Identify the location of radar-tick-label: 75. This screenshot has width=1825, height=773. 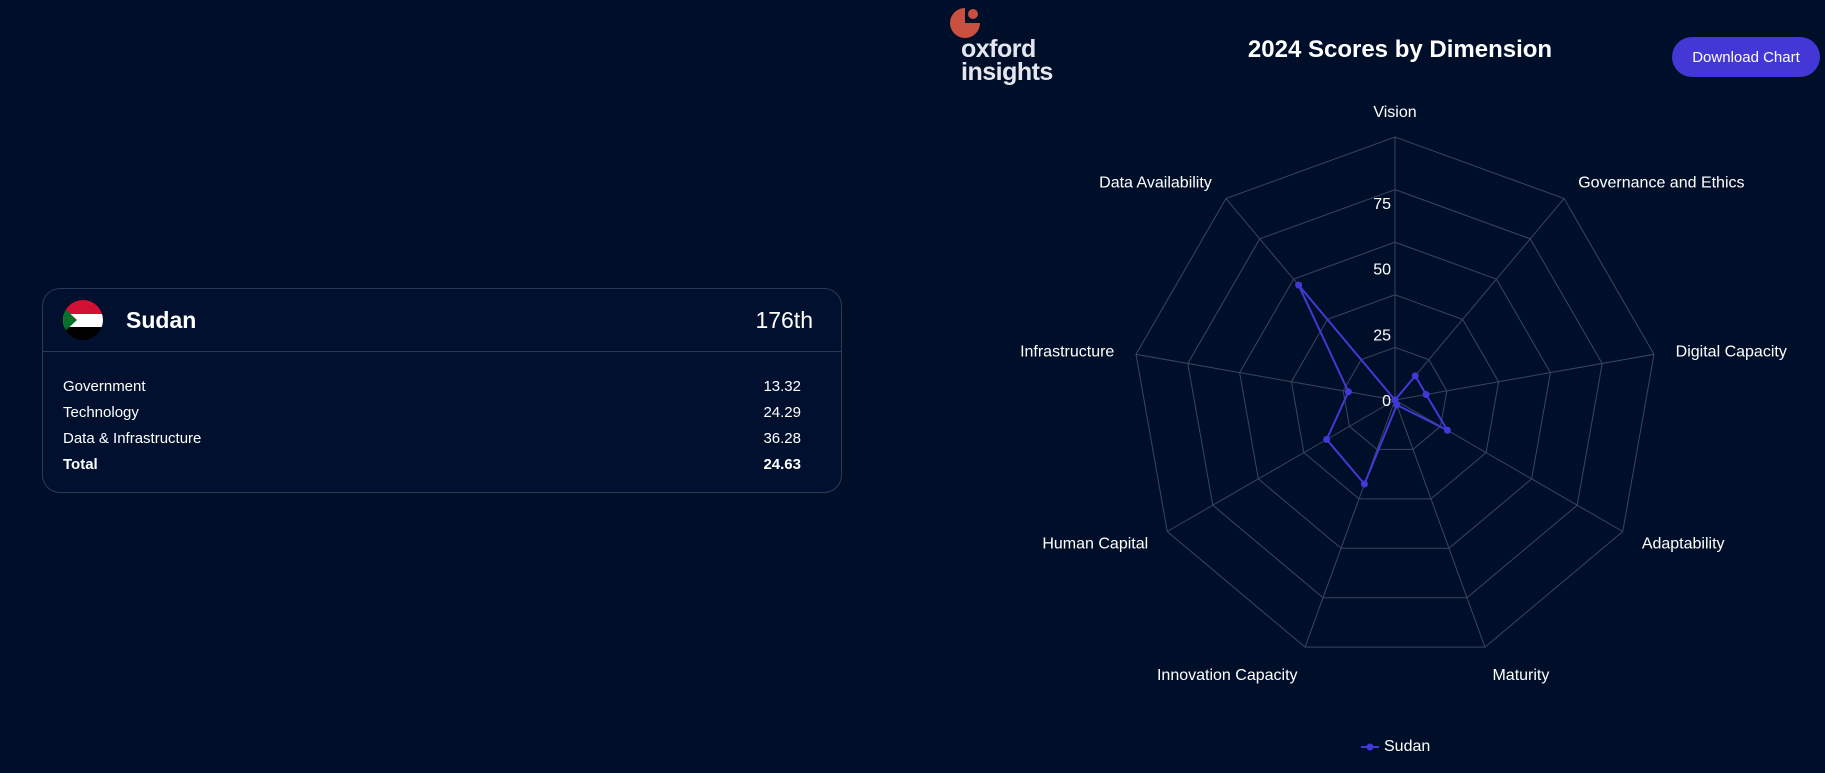
(1382, 204).